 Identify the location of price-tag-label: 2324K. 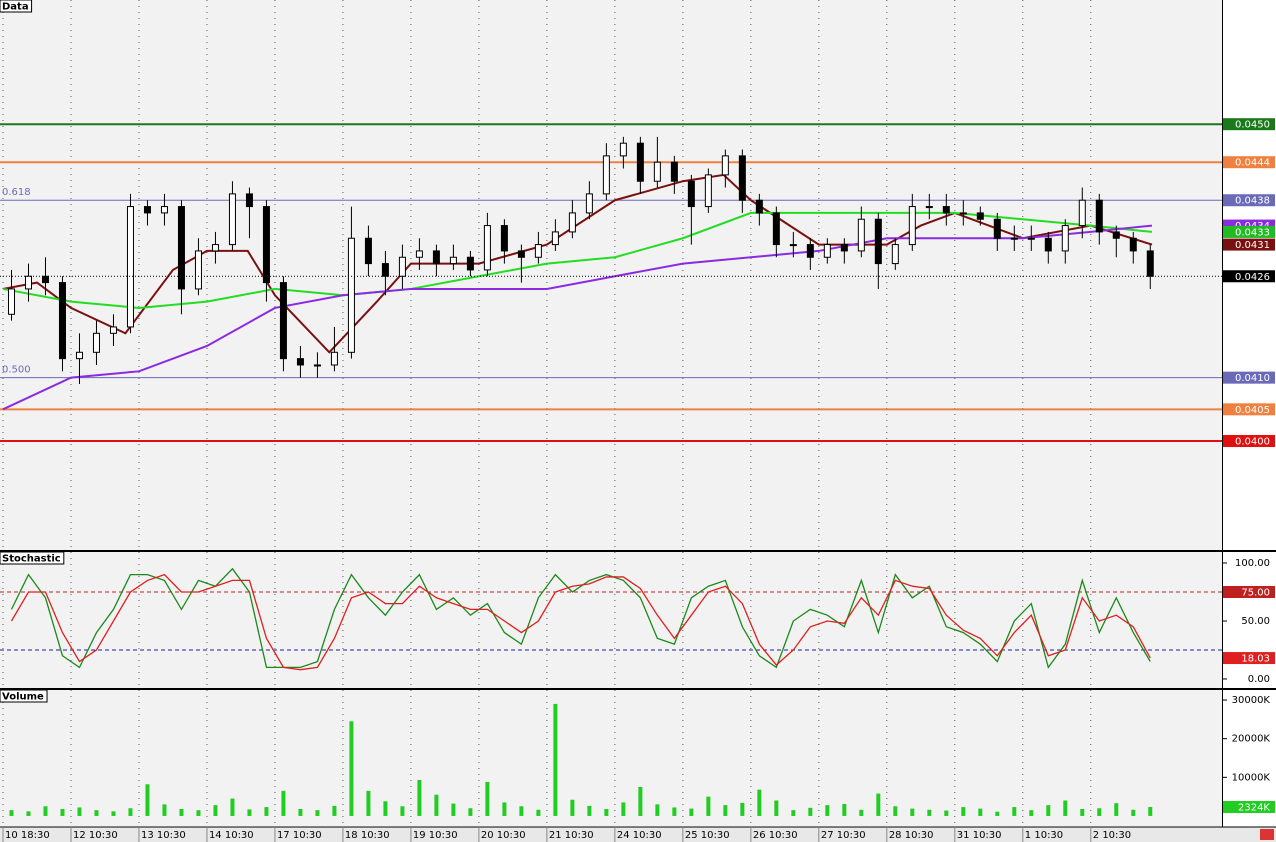
(1254, 807).